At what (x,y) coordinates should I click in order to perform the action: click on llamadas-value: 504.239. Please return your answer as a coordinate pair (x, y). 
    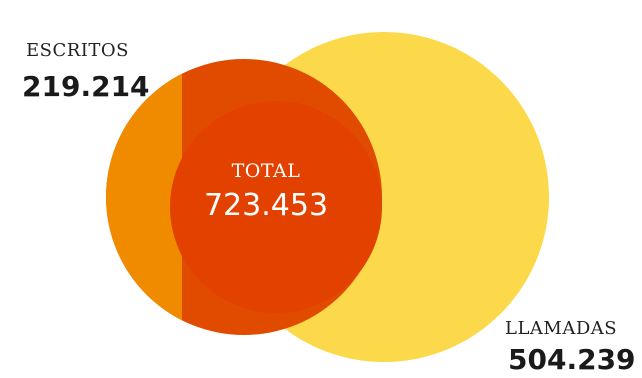
    Looking at the image, I should click on (572, 359).